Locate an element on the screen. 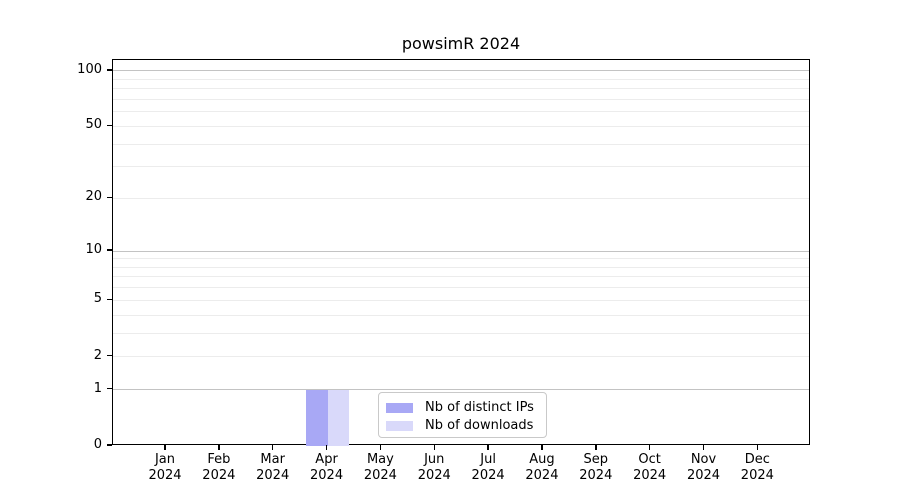 This screenshot has height=500, width=900. x-tick-label: Dec 2024 is located at coordinates (757, 468).